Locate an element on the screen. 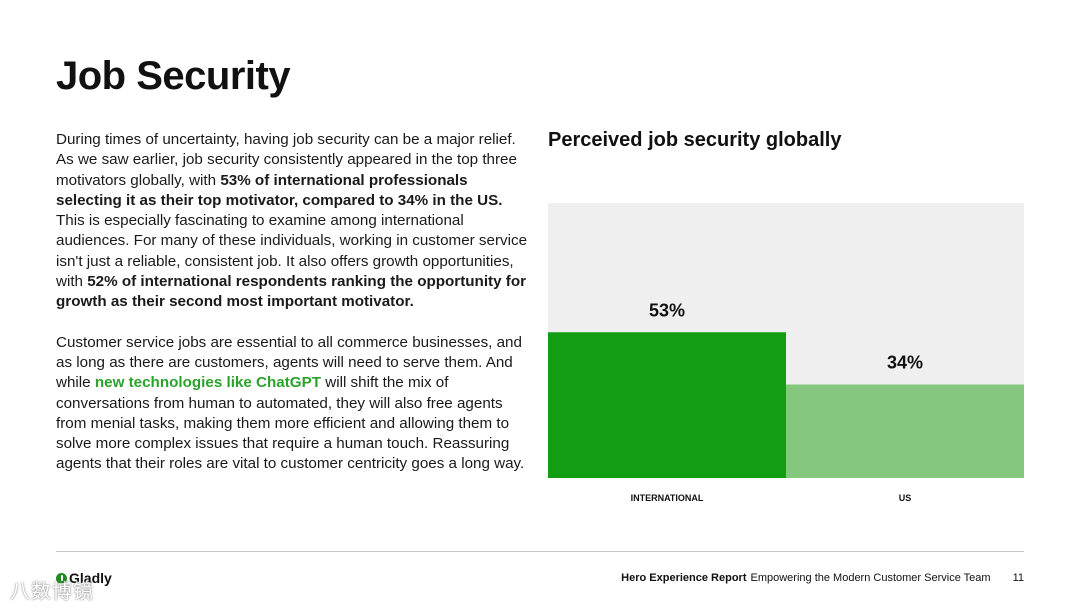 This screenshot has width=1080, height=608. bar-international is located at coordinates (667, 405).